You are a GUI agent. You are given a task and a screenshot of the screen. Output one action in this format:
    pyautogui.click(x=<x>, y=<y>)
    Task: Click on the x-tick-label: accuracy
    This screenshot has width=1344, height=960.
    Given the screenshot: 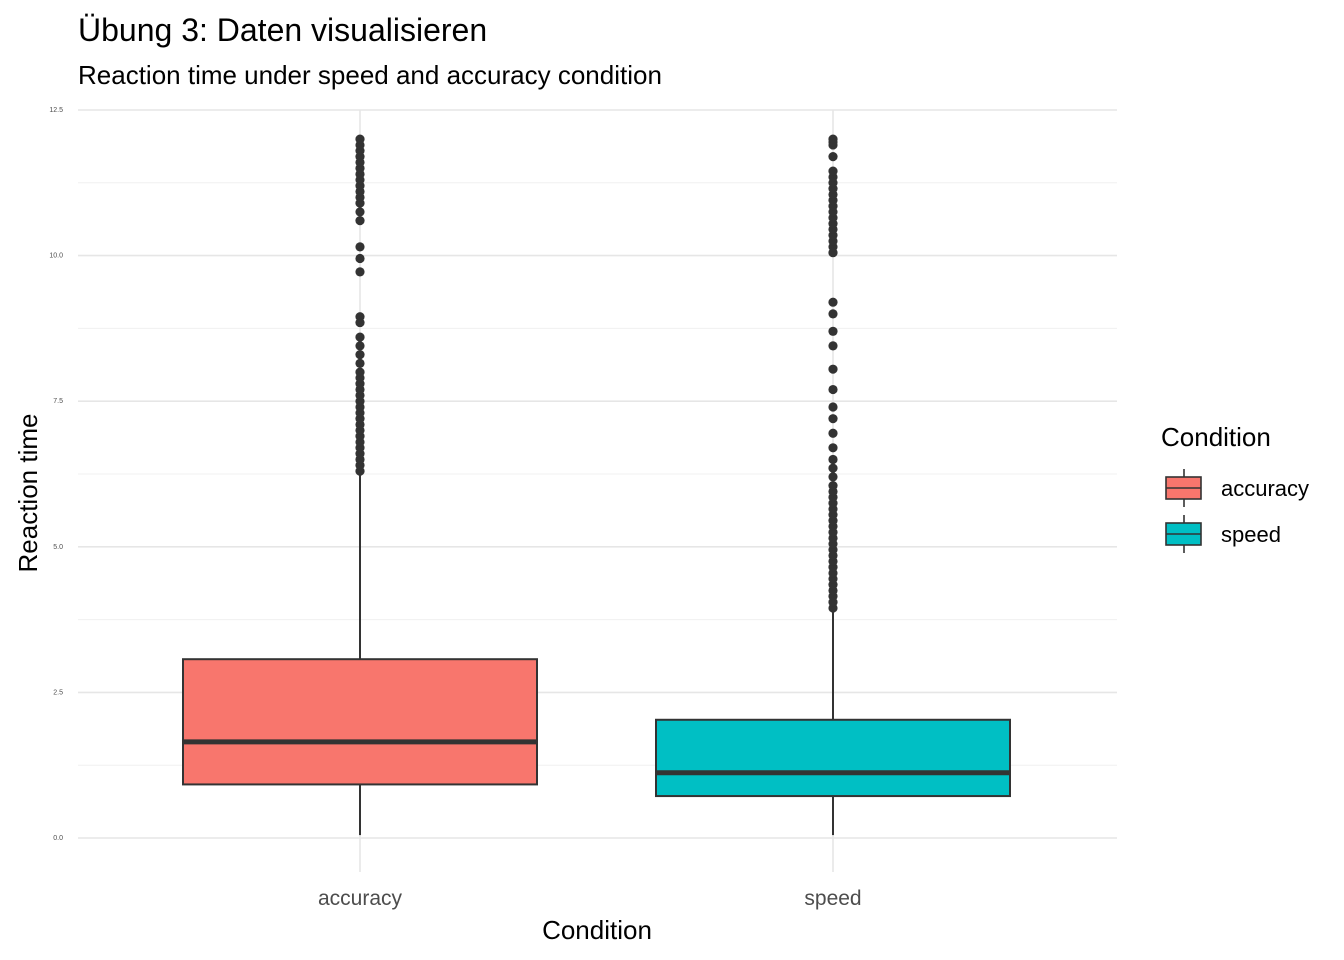 What is the action you would take?
    pyautogui.click(x=360, y=898)
    